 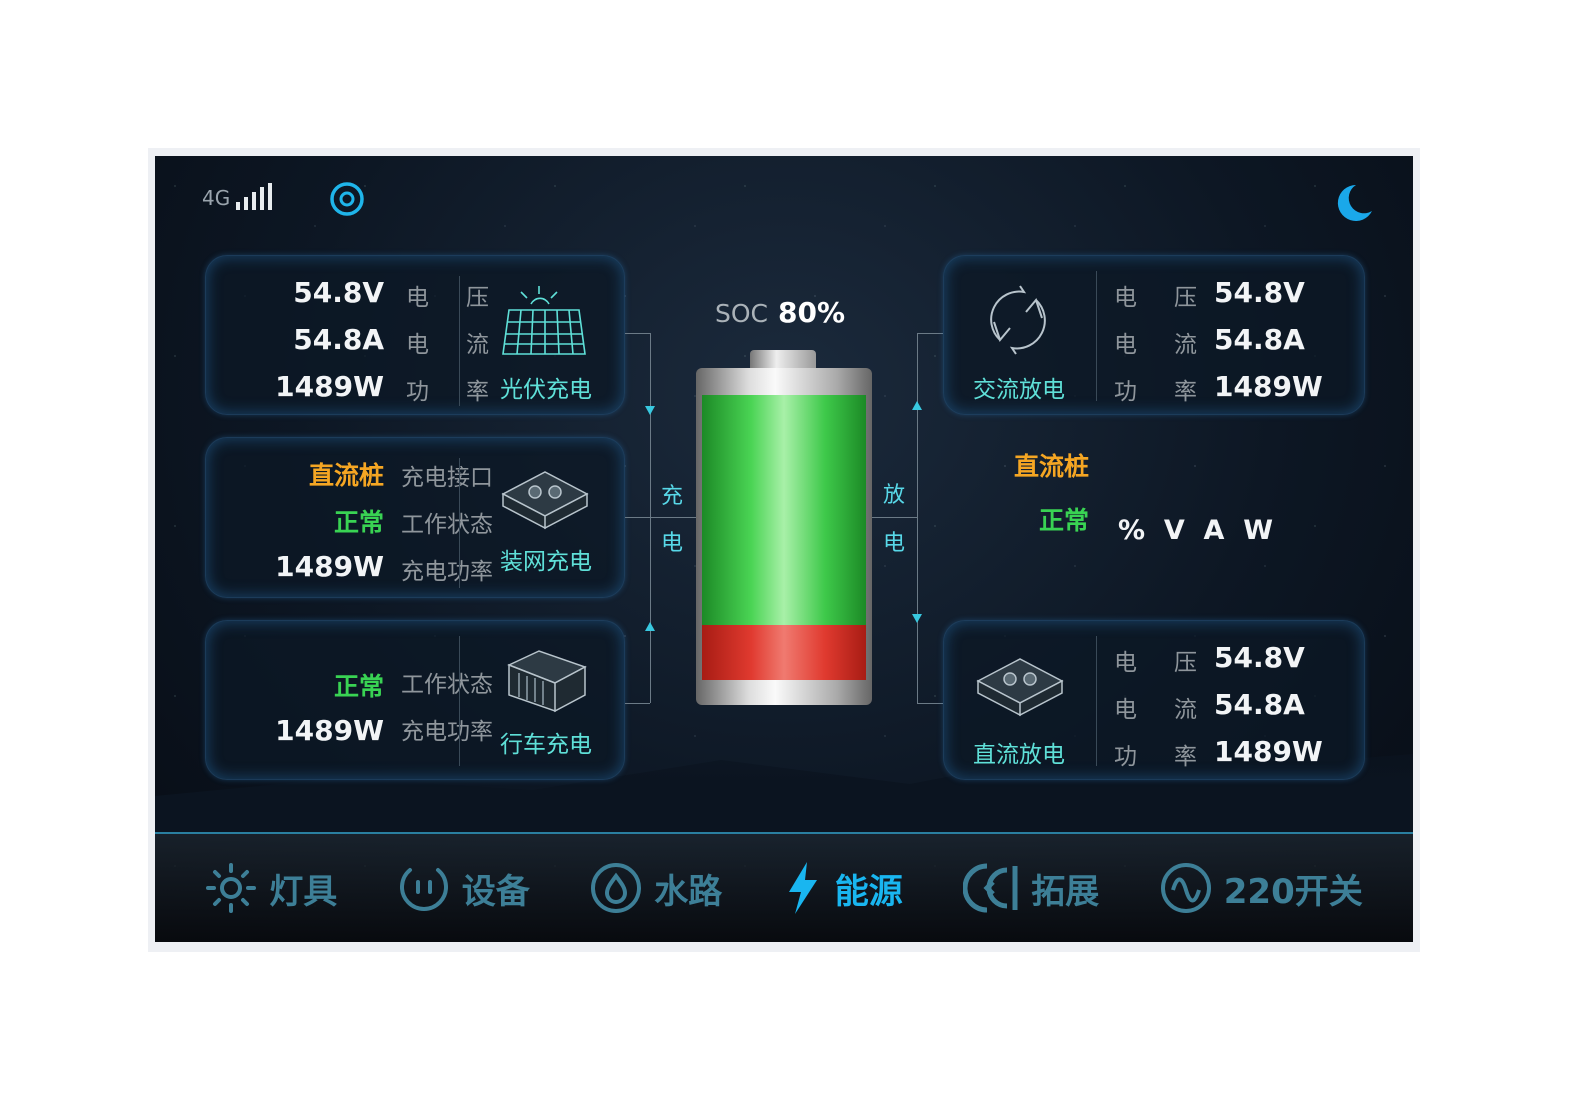 What do you see at coordinates (546, 390) in the screenshot?
I see `panel-title: 光伏充电` at bounding box center [546, 390].